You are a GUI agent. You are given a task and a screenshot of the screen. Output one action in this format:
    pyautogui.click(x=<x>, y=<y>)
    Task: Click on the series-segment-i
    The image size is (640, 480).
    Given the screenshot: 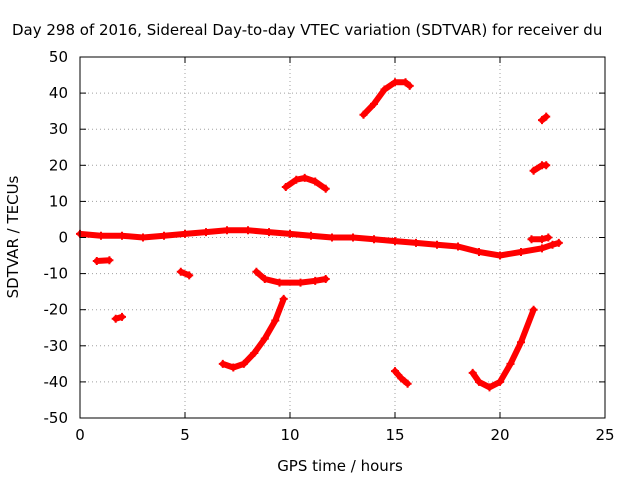 What is the action you would take?
    pyautogui.click(x=503, y=348)
    